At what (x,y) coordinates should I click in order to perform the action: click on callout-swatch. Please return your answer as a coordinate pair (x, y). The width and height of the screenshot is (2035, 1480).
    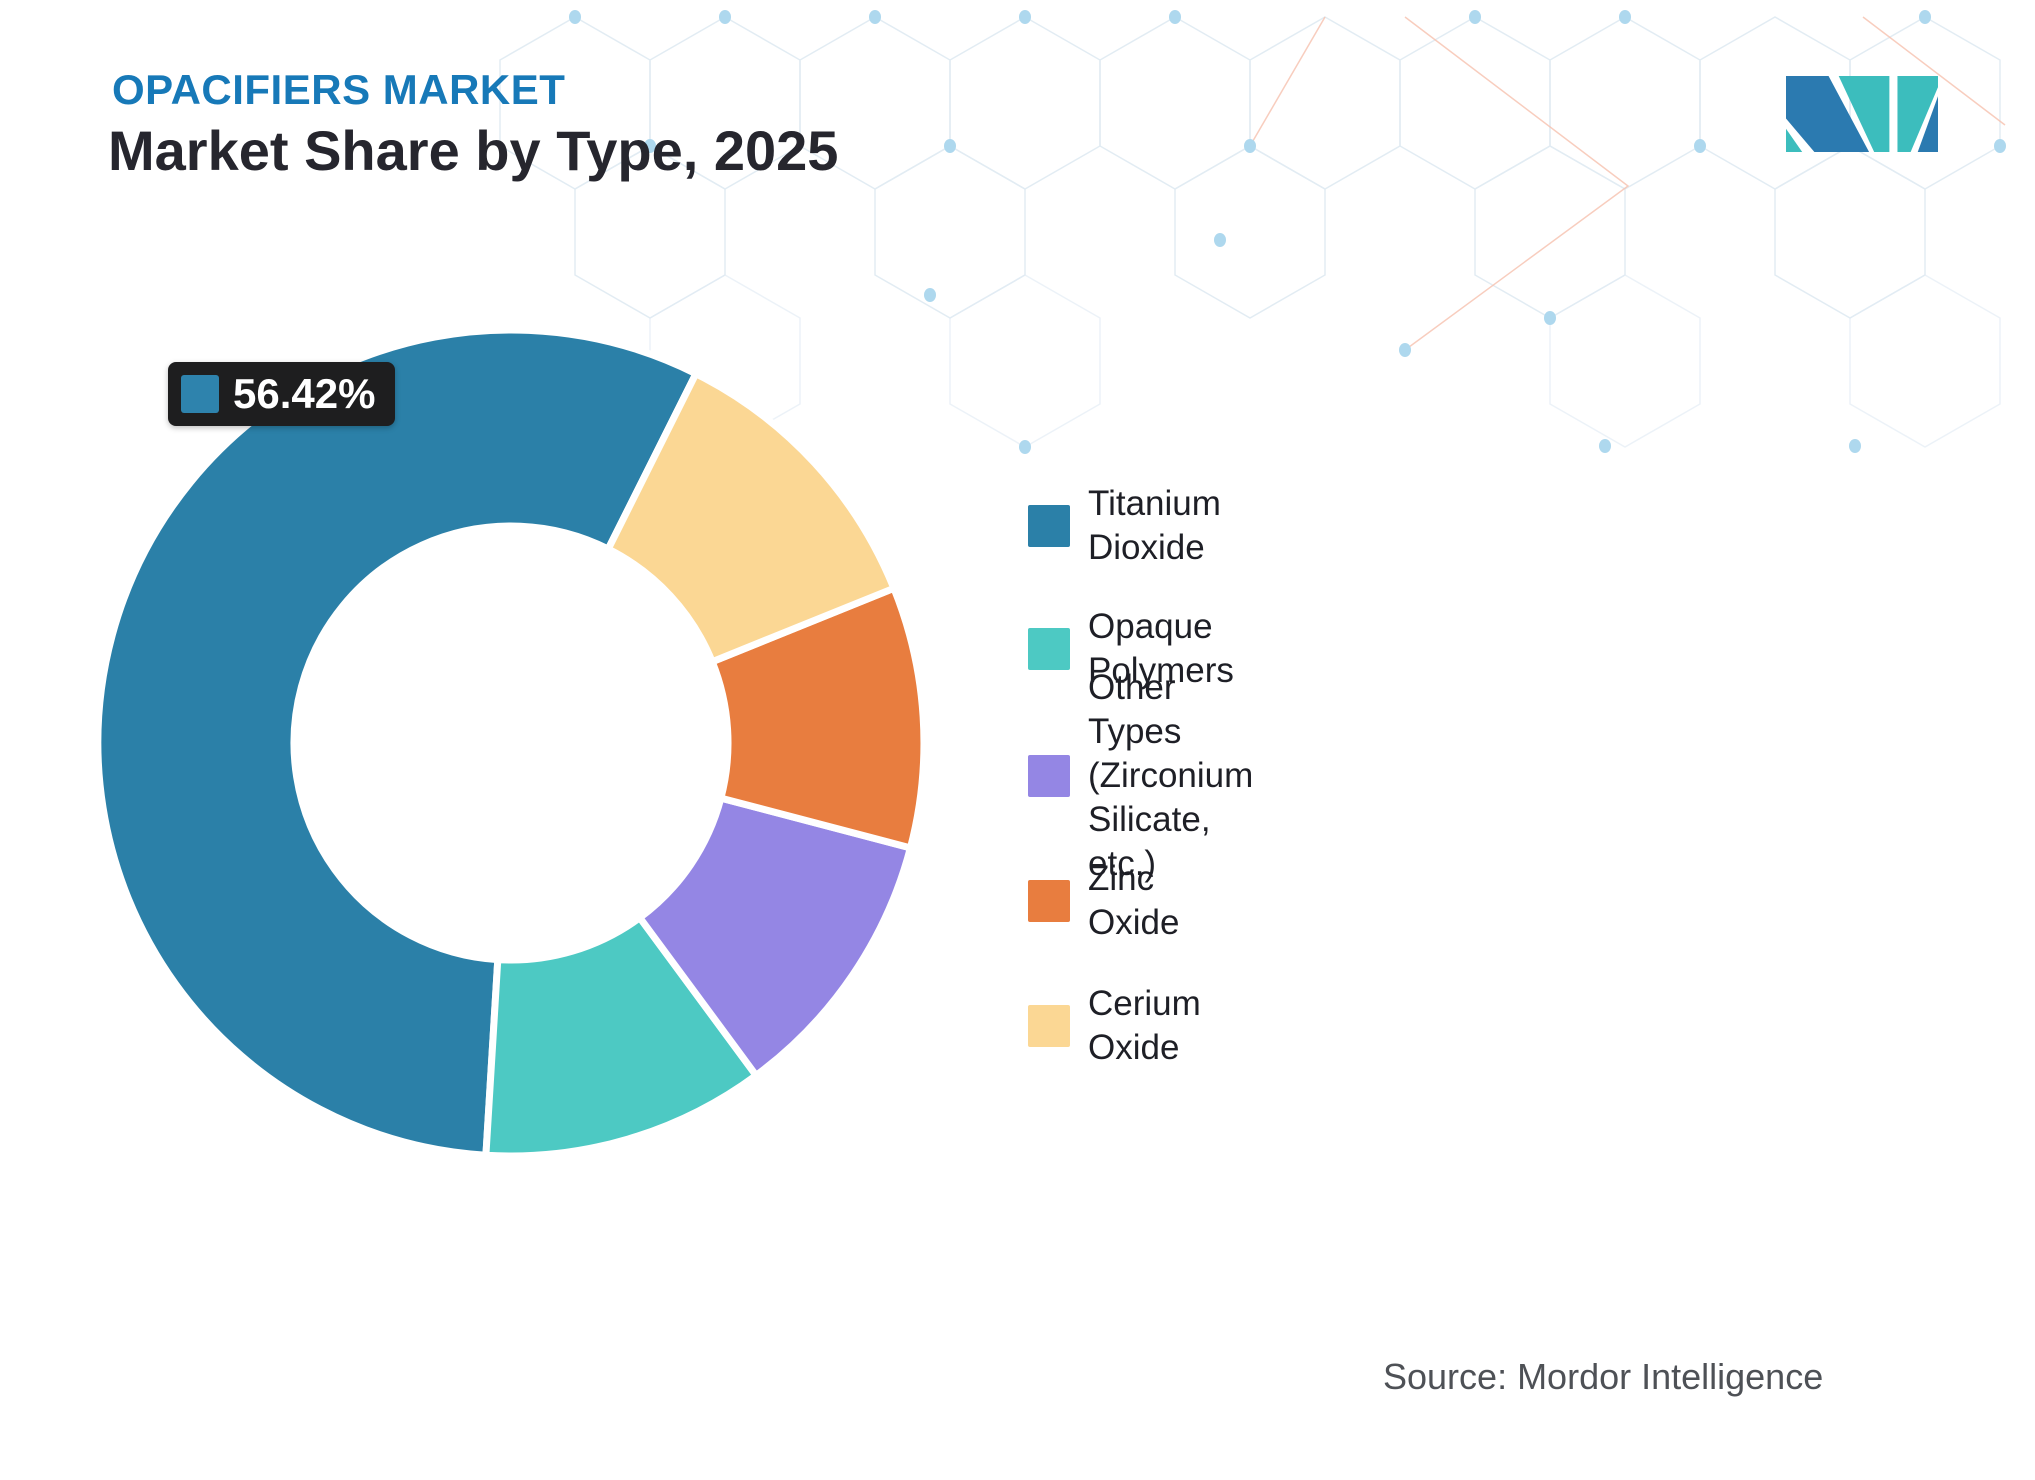
    Looking at the image, I should click on (200, 394).